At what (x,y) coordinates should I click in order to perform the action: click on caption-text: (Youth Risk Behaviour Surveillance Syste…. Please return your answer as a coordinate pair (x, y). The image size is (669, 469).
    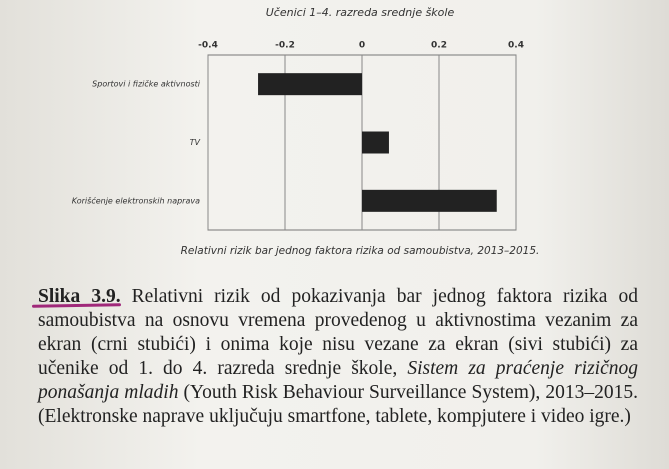
    Looking at the image, I should click on (338, 404).